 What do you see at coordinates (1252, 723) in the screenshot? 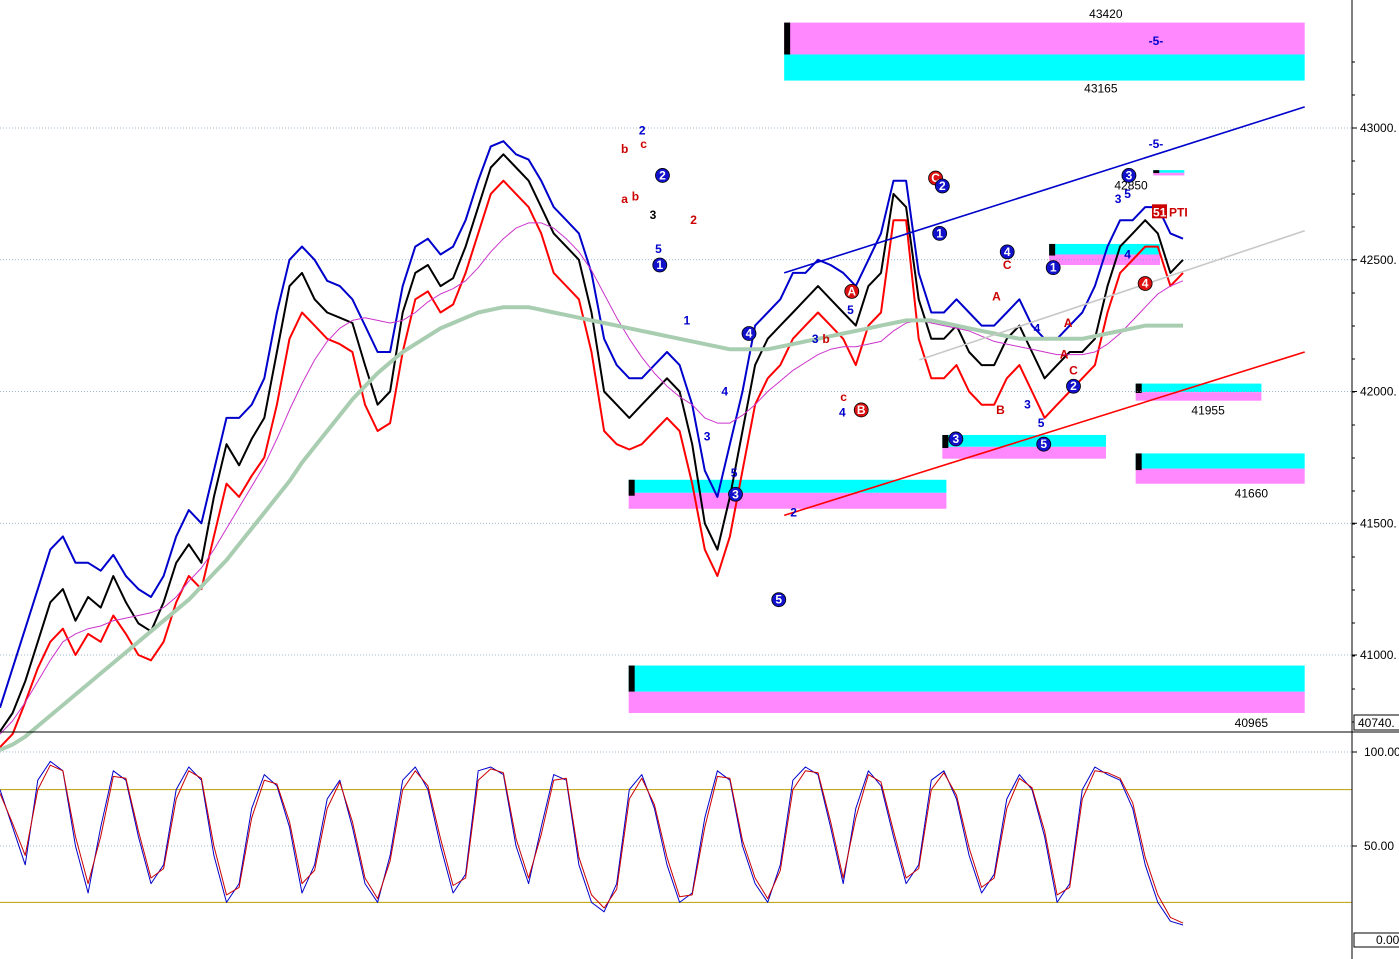
I see `zone-level-label: 40965` at bounding box center [1252, 723].